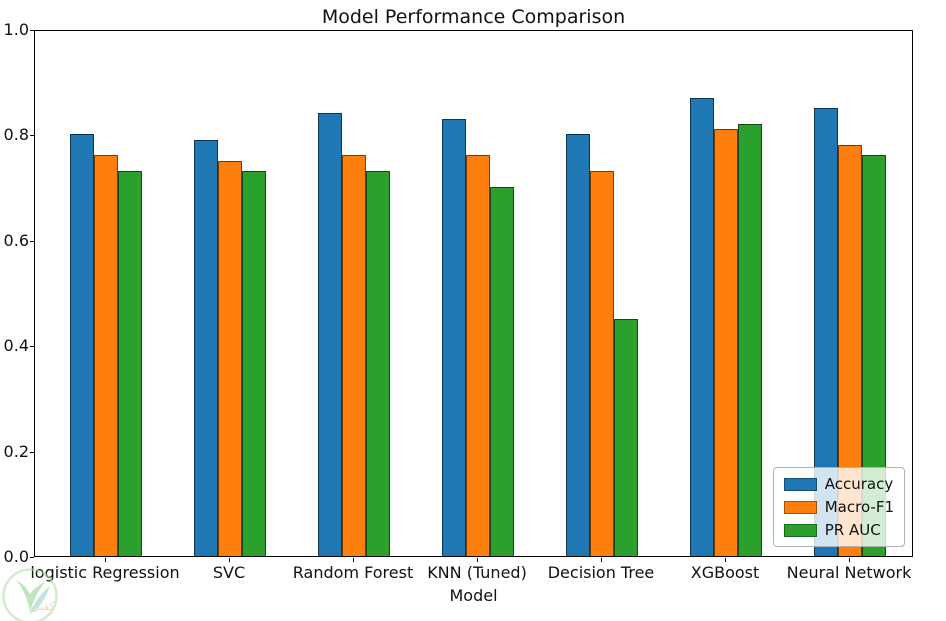  I want to click on y-tick-label: 0.4, so click(16, 345).